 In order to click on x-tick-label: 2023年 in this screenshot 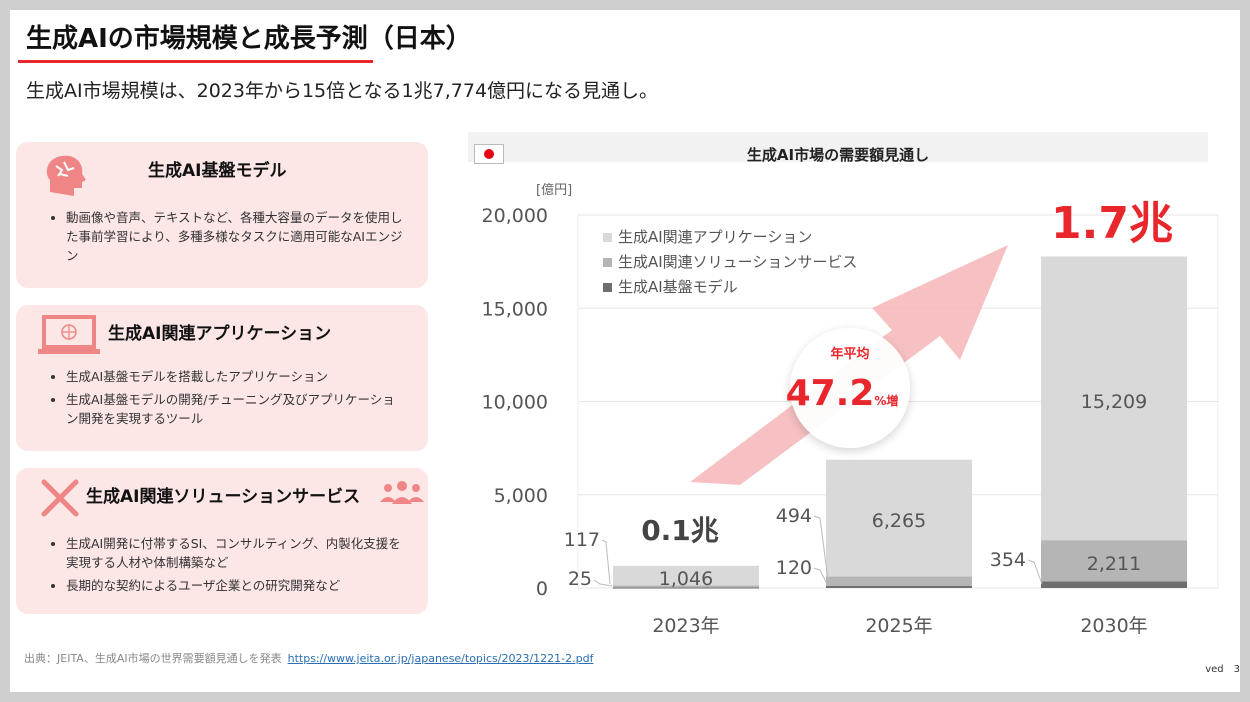, I will do `click(685, 626)`.